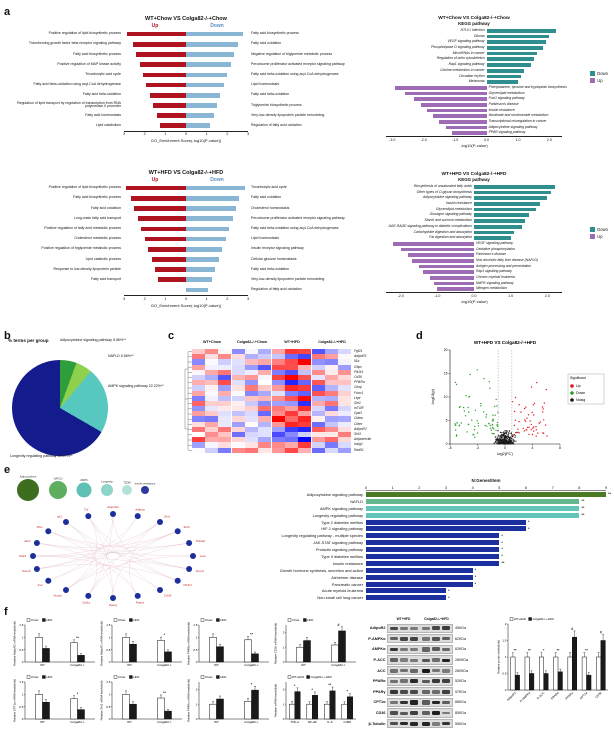  What do you see at coordinates (265, 238) in the screenshot?
I see `go-term-label: Lipid homeostasis` at bounding box center [265, 238].